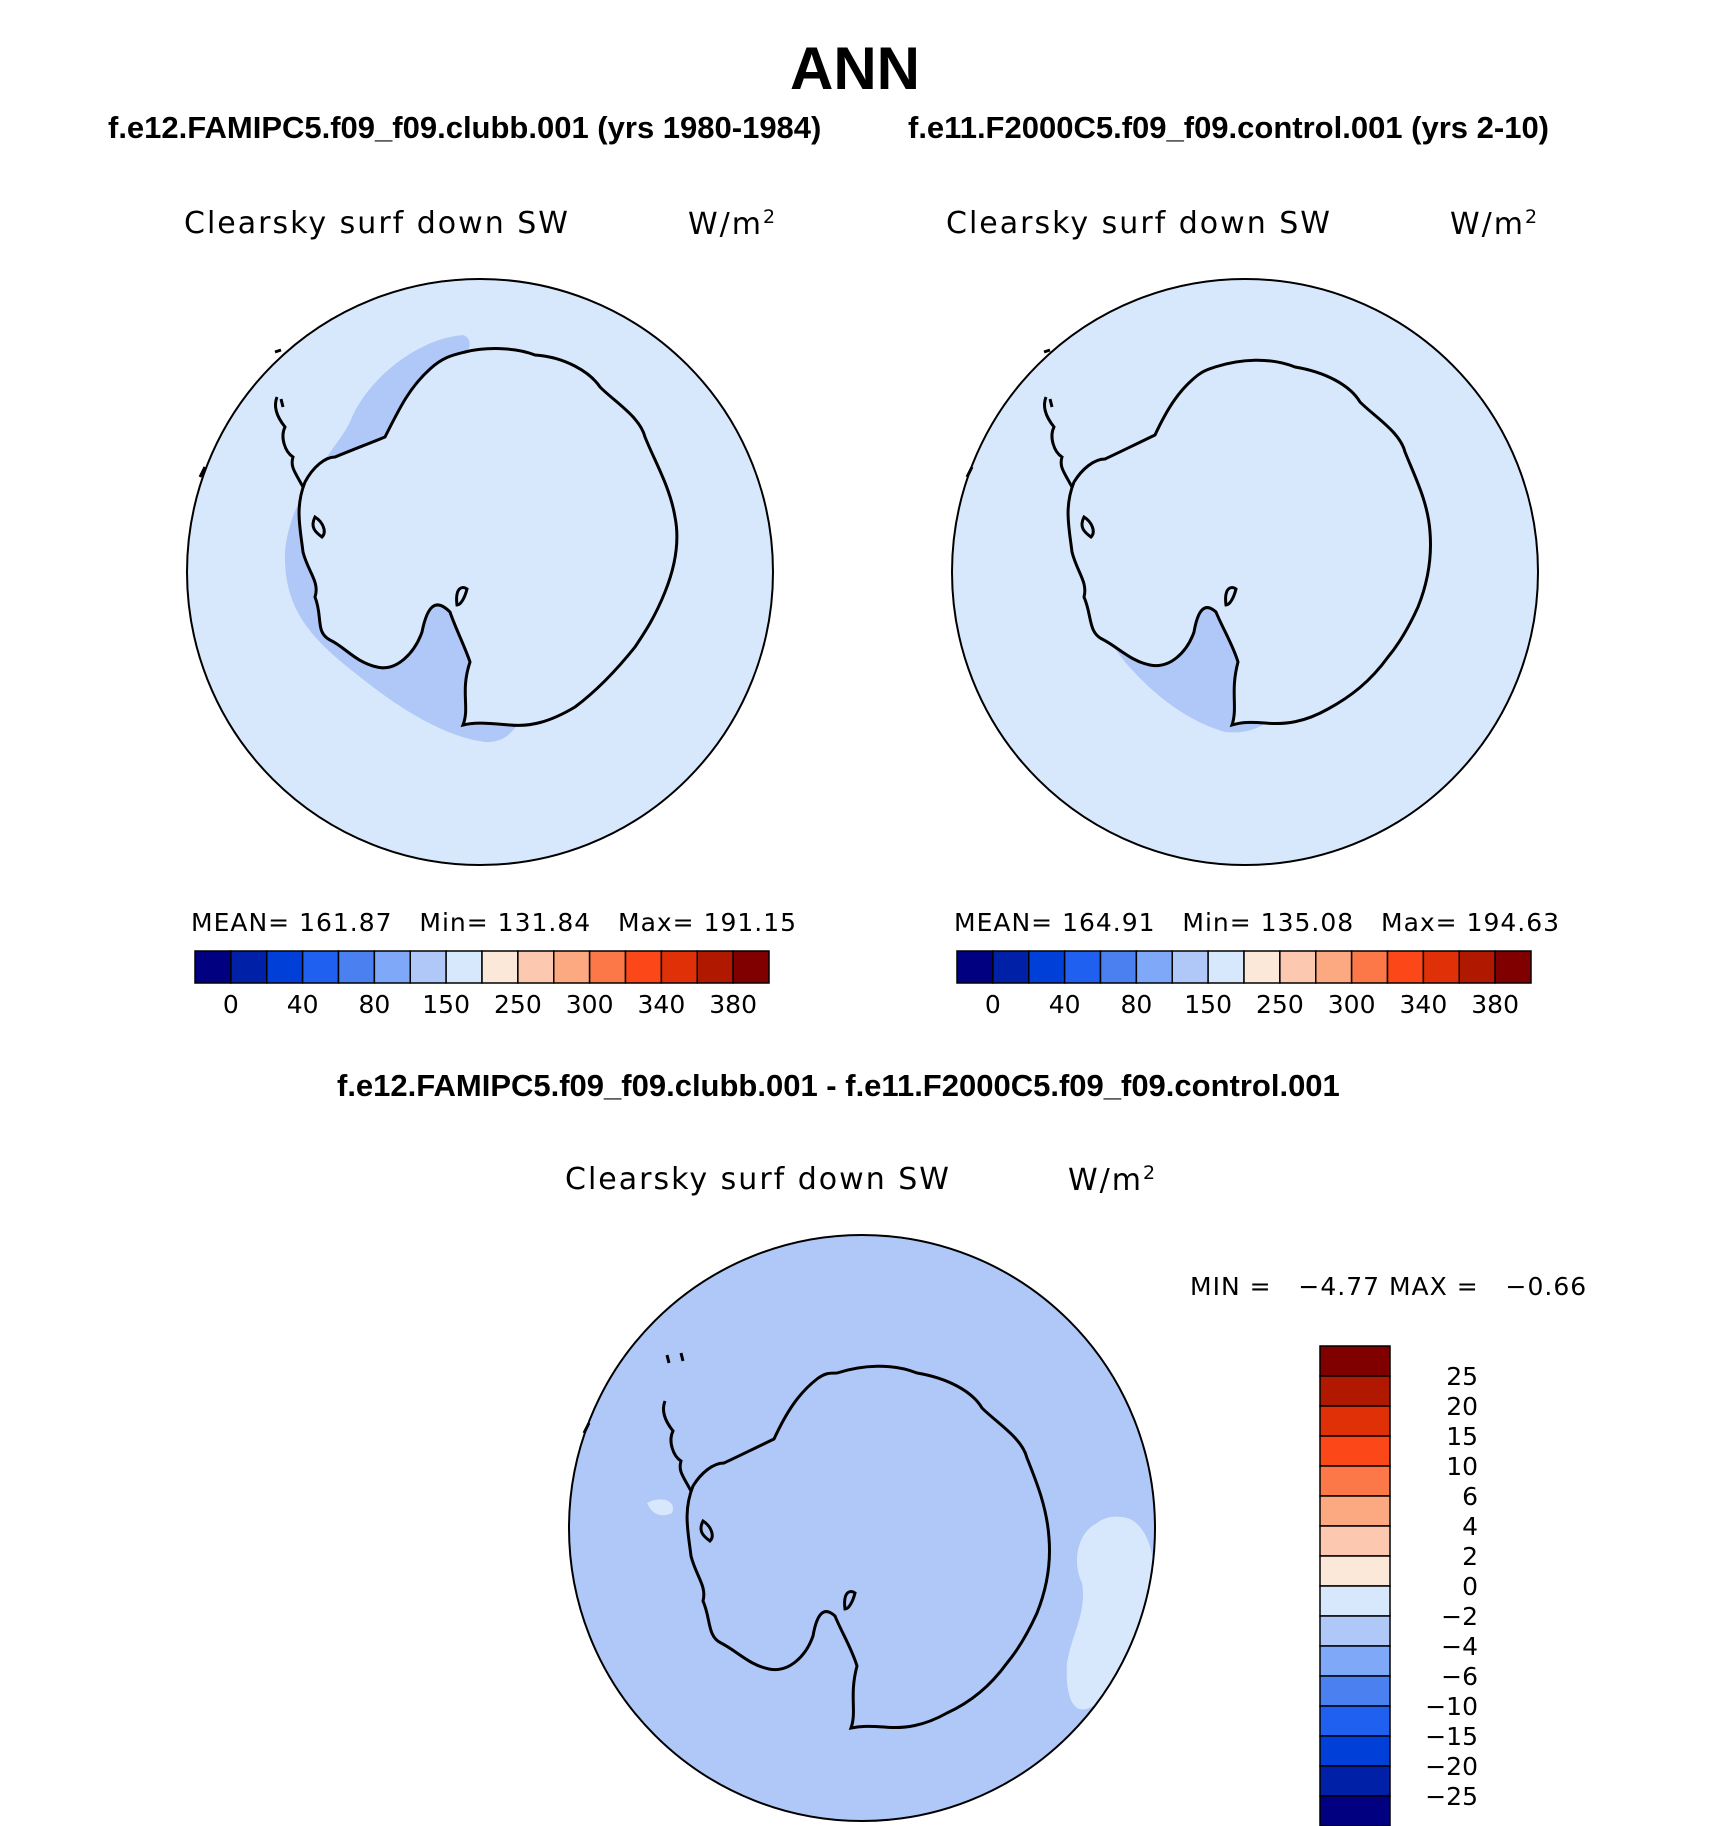 This screenshot has height=1826, width=1710. What do you see at coordinates (1470, 1526) in the screenshot?
I see `colorbar-tick-label: 4` at bounding box center [1470, 1526].